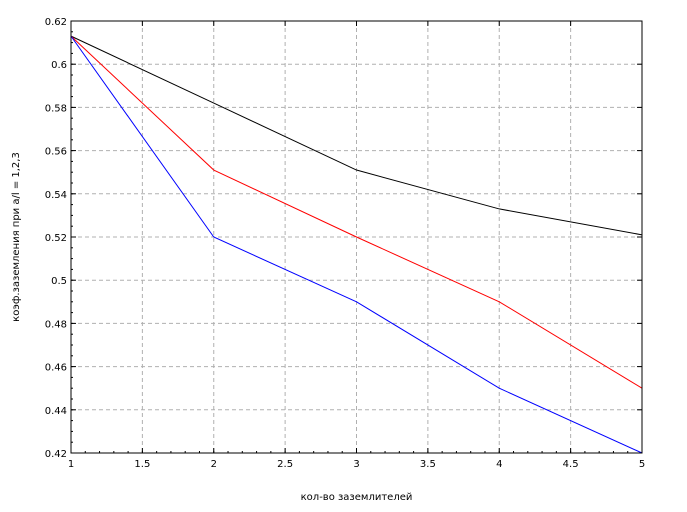 The image size is (687, 512). I want to click on y-tick-label: 0.58, so click(56, 108).